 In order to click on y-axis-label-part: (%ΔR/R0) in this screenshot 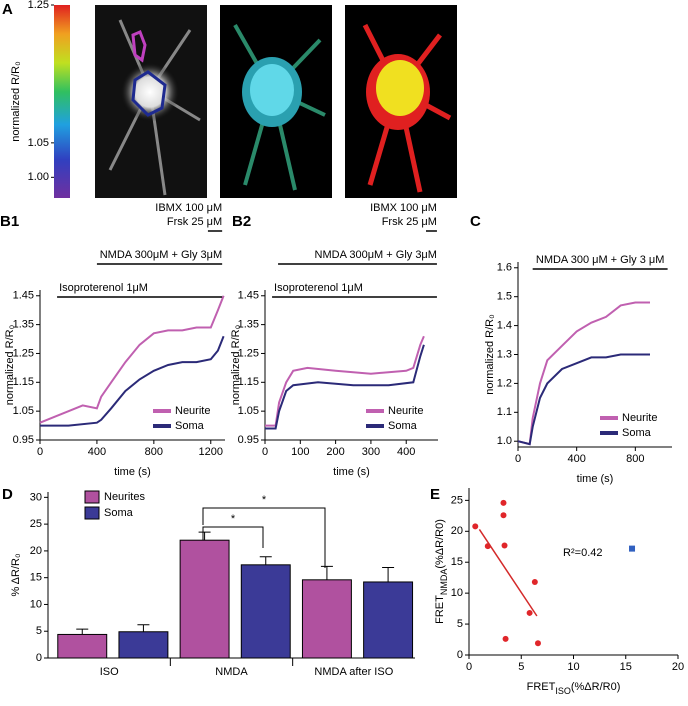, I will do `click(440, 544)`.